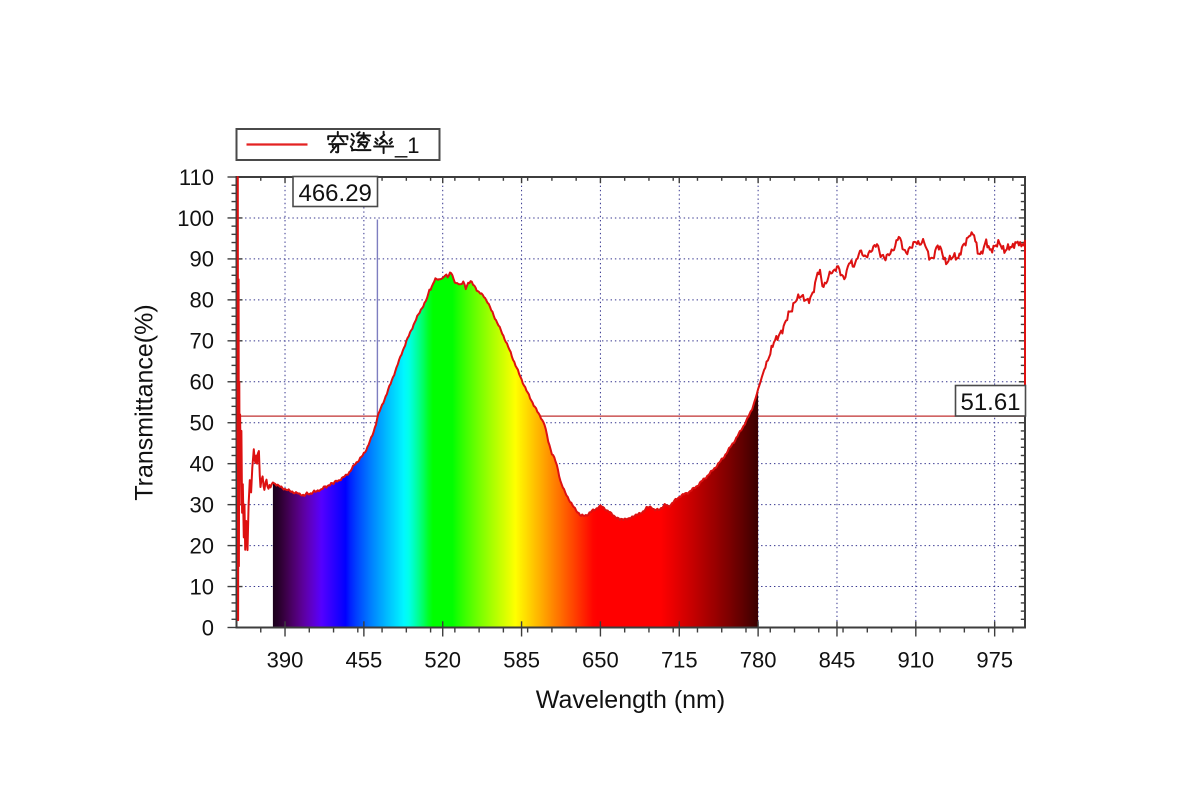 The width and height of the screenshot is (1200, 805). What do you see at coordinates (600, 660) in the screenshot?
I see `svg-text: 650` at bounding box center [600, 660].